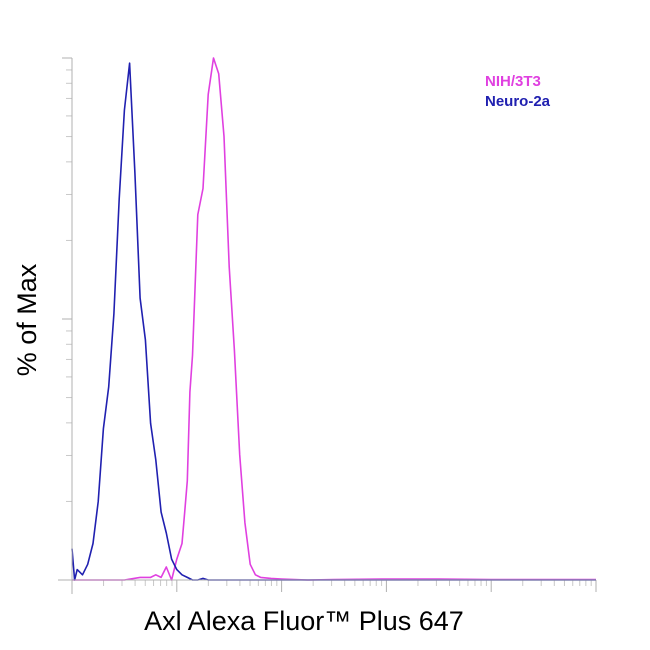  What do you see at coordinates (518, 101) in the screenshot?
I see `legend-label: Neuro-2a` at bounding box center [518, 101].